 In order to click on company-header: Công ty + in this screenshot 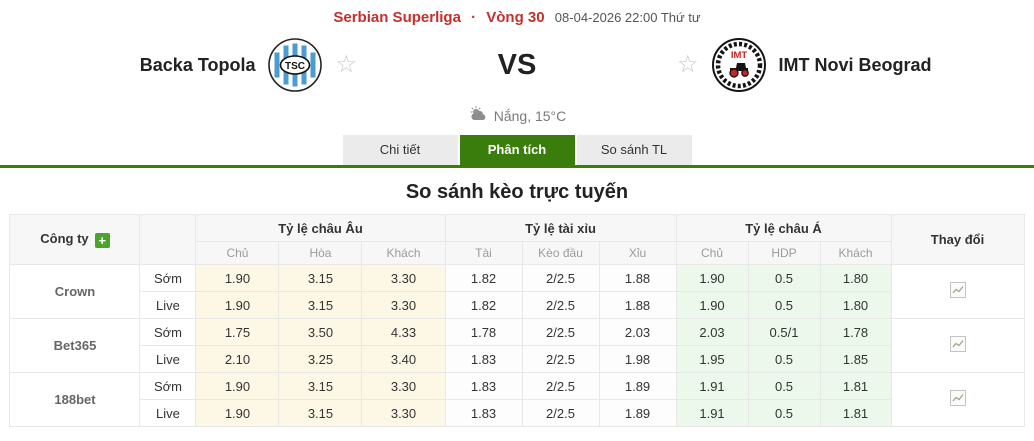, I will do `click(75, 239)`.